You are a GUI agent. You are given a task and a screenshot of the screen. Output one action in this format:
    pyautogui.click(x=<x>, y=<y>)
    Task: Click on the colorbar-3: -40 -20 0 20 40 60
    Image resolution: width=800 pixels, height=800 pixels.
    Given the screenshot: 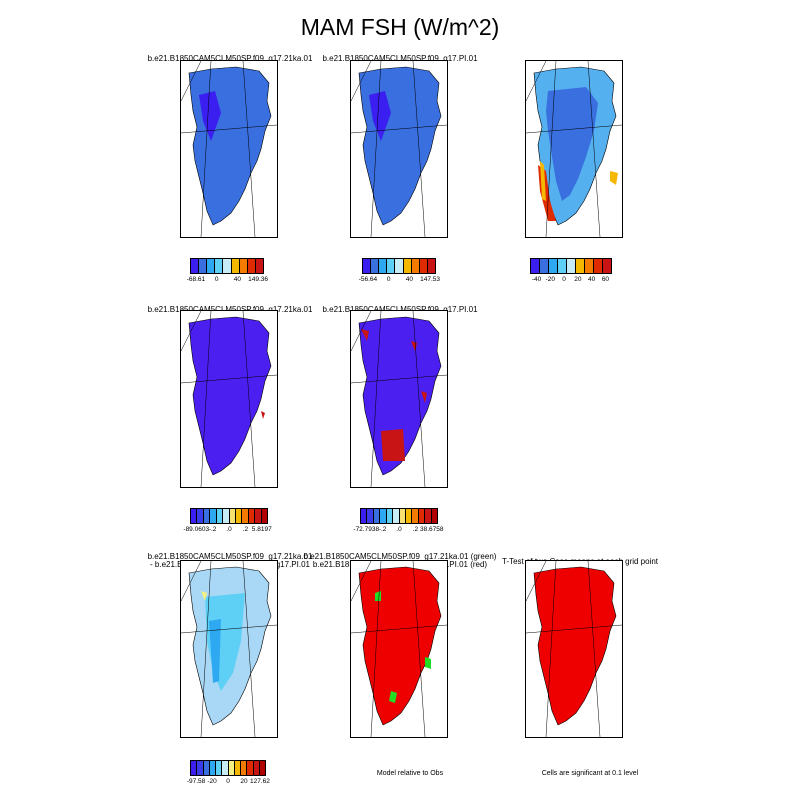 What is the action you would take?
    pyautogui.click(x=571, y=272)
    